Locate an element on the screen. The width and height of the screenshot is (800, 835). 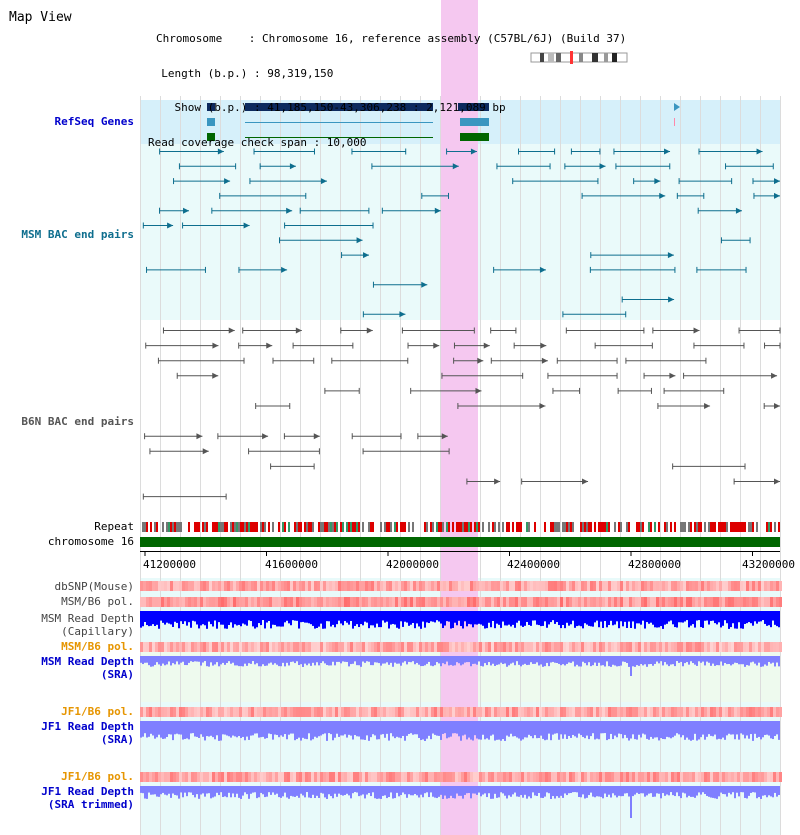
msm-bac-label: MSM BAC end pairs is located at coordinates (77, 234).